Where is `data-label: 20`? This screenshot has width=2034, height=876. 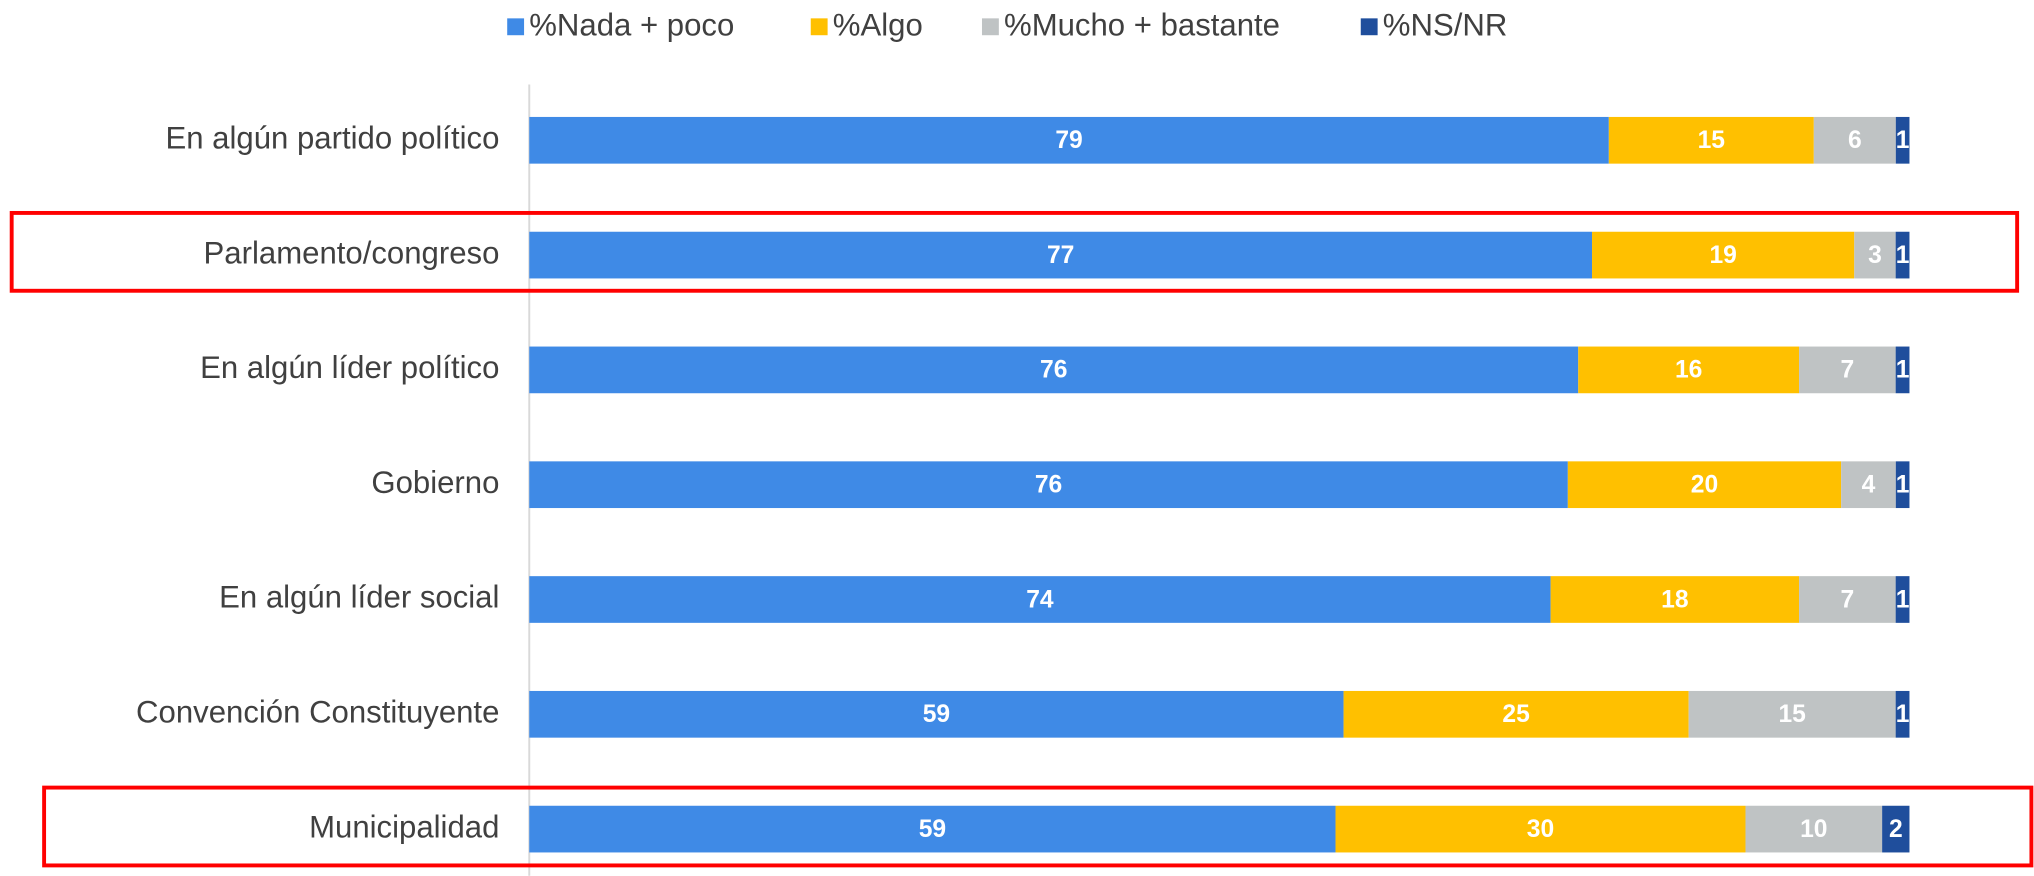 data-label: 20 is located at coordinates (1704, 485).